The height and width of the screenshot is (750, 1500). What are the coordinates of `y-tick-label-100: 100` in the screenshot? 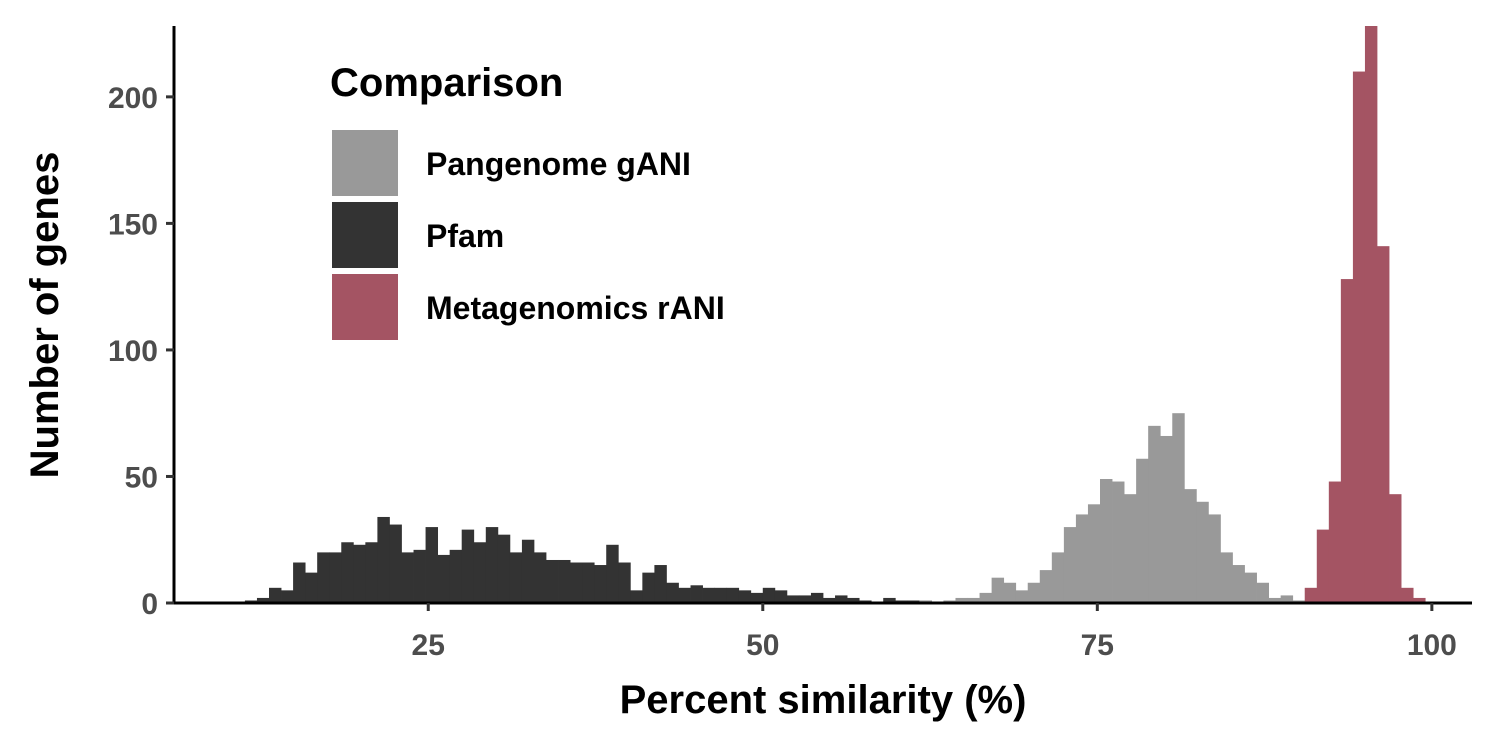 It's located at (133, 351).